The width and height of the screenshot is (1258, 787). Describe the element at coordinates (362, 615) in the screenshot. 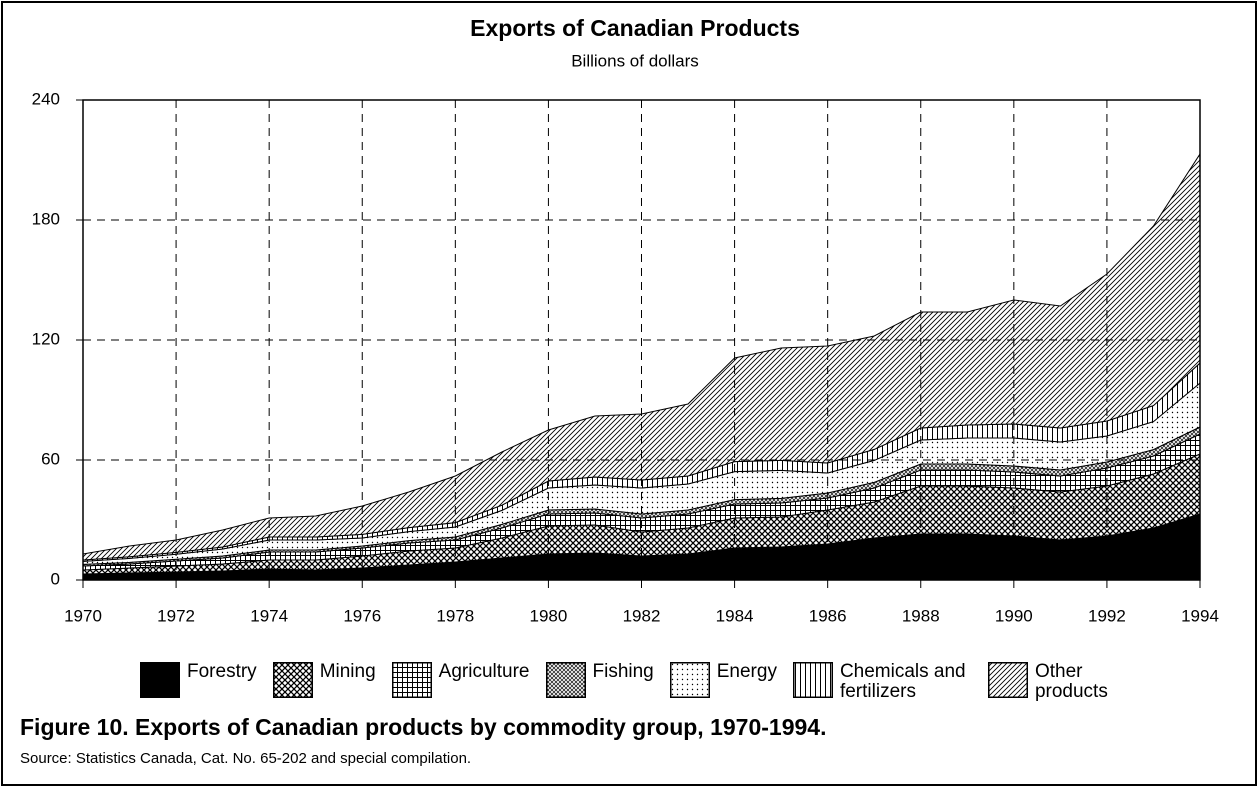

I see `x-tick-label: 1976` at that location.